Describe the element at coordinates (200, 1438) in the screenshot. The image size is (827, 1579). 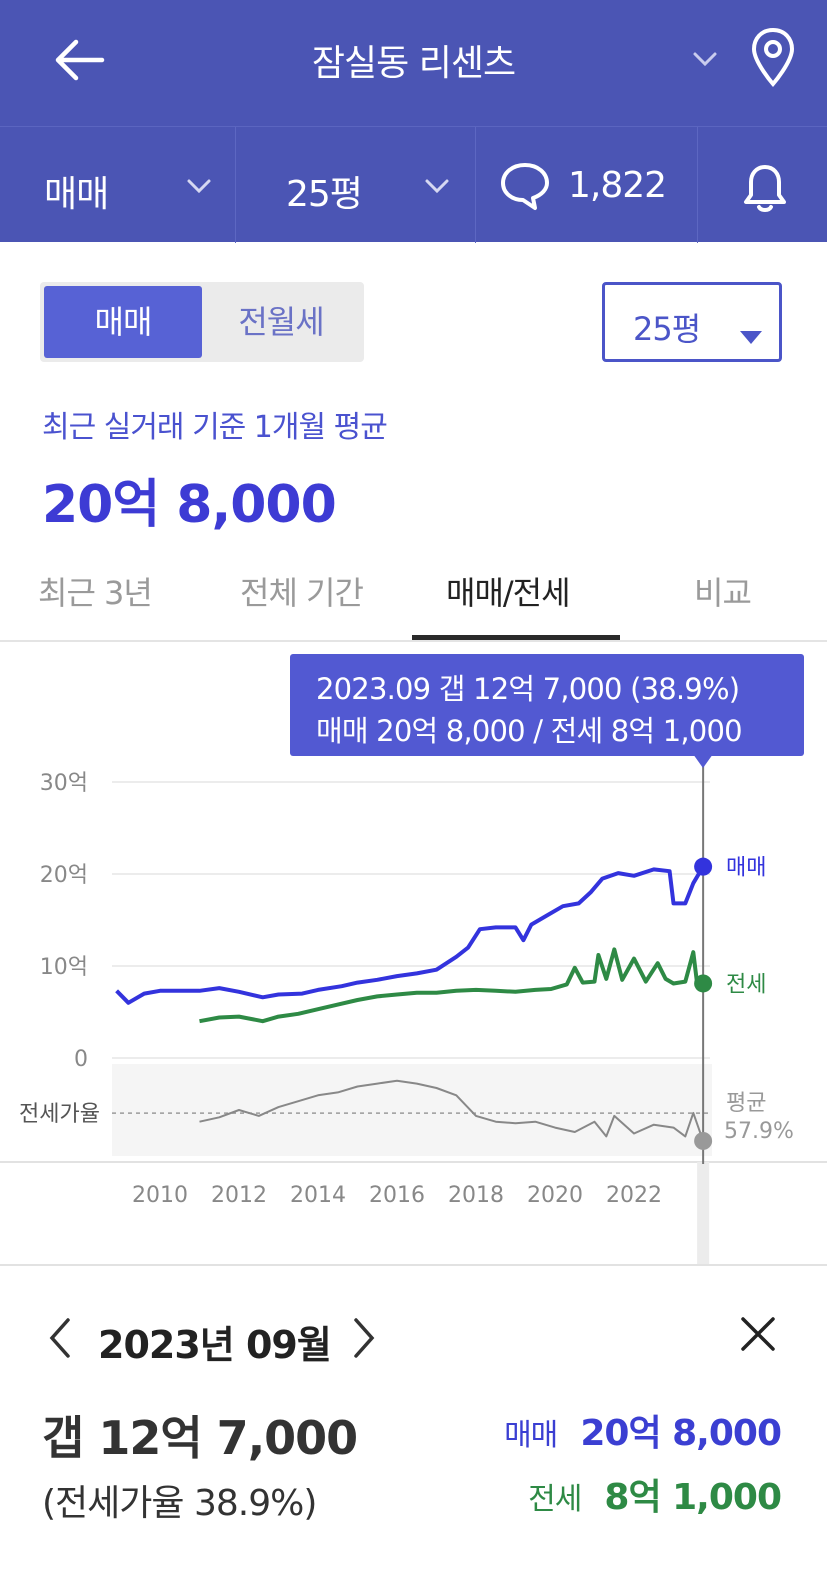
I see `gap-amount: 갭 12억 7,000` at that location.